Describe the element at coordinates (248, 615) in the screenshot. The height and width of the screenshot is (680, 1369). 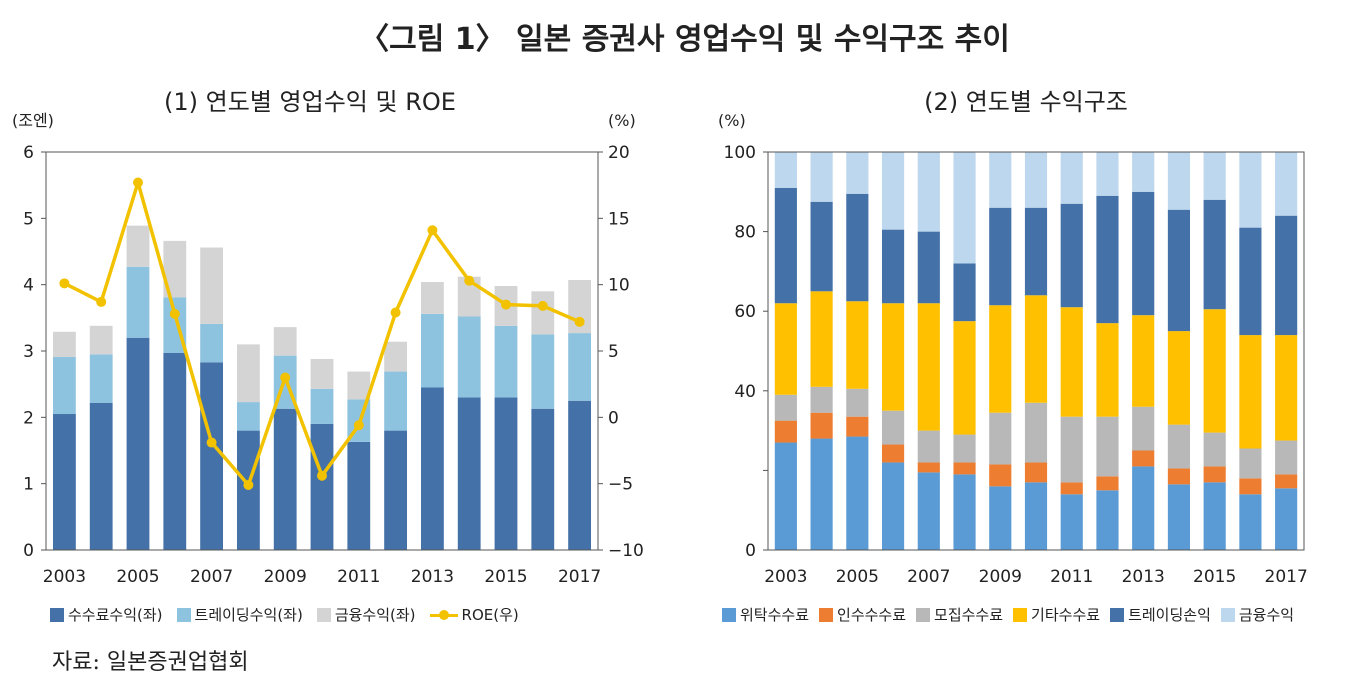
I see `legend-label: 트레이딩수익(좌)` at that location.